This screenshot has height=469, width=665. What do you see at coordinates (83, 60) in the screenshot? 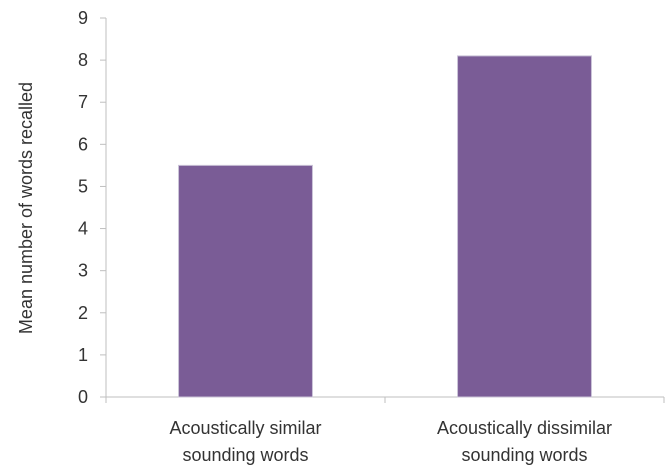
I see `y-tick-label: 8` at bounding box center [83, 60].